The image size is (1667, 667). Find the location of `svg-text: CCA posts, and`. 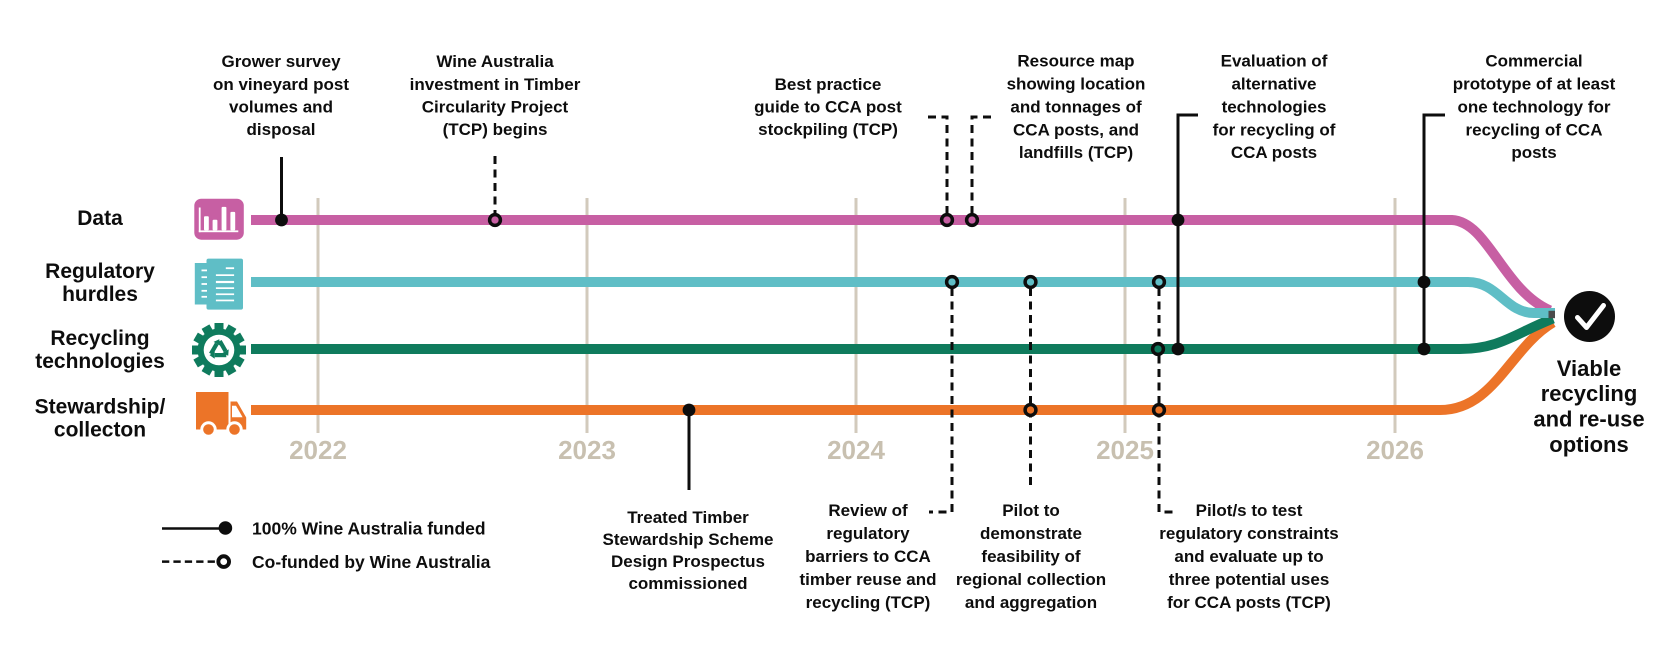

svg-text: CCA posts, and is located at coordinates (1076, 130).